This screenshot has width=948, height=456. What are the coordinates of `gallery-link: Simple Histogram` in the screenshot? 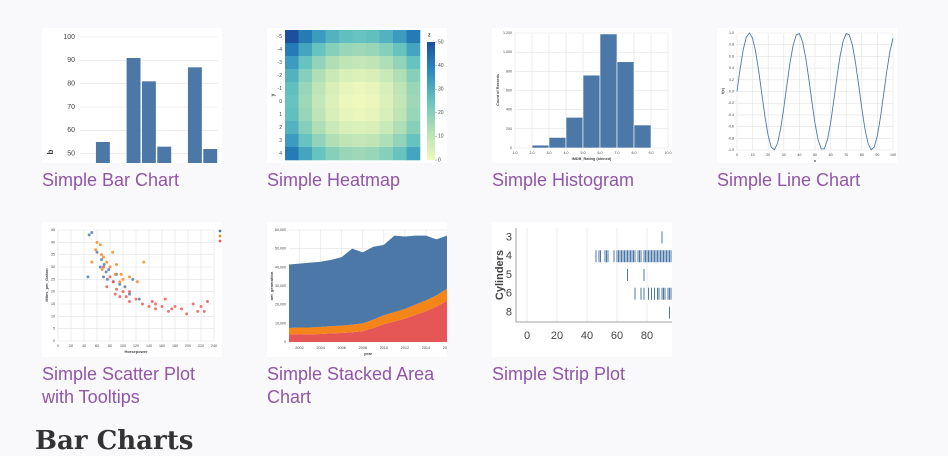 It's located at (563, 180).